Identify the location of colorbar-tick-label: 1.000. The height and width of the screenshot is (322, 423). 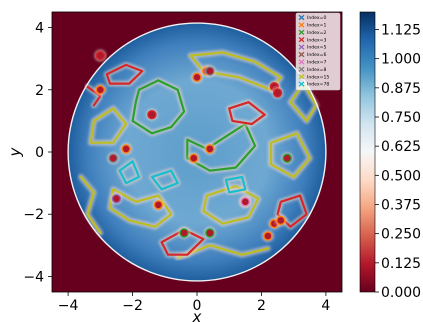
(401, 60).